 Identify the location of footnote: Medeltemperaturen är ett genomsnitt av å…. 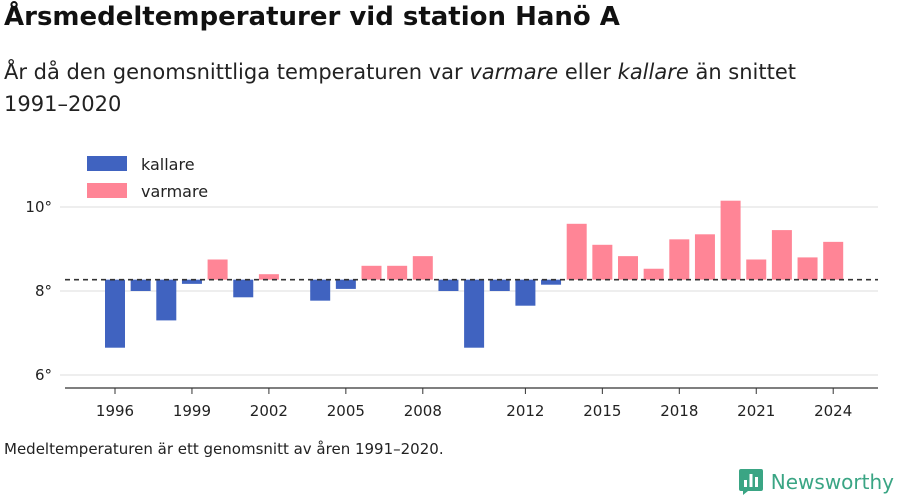
(224, 449).